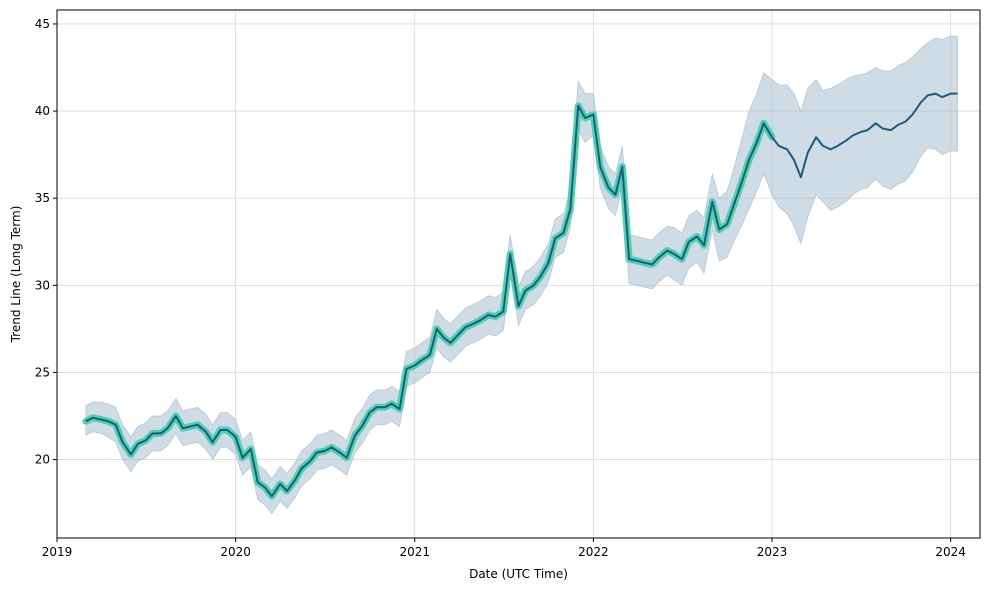 This screenshot has height=590, width=989. Describe the element at coordinates (42, 372) in the screenshot. I see `y-tick-label: 25` at that location.